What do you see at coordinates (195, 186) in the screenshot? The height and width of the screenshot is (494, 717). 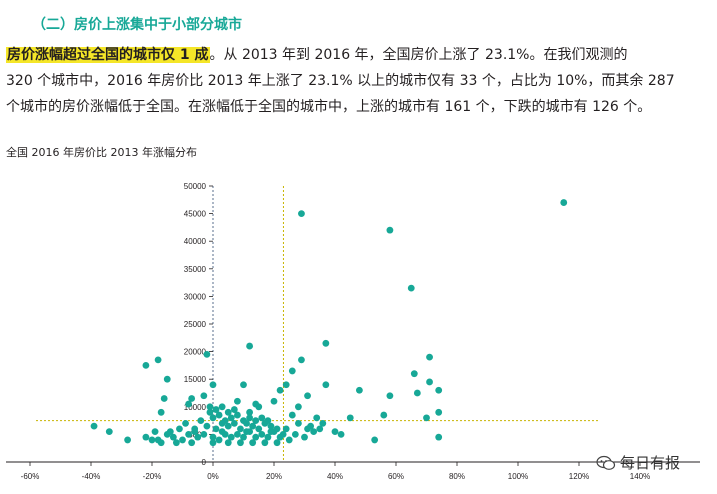 I see `y-tick-label: 50000` at bounding box center [195, 186].